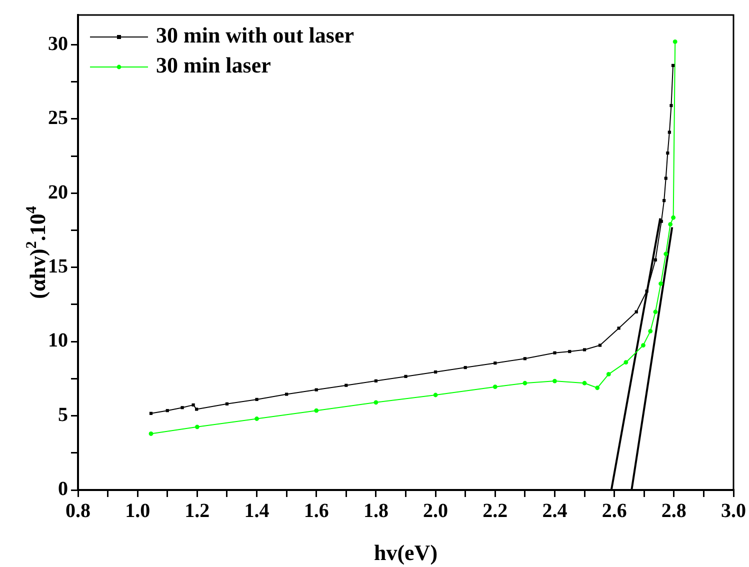  I want to click on y-tick-label: 5, so click(63, 415).